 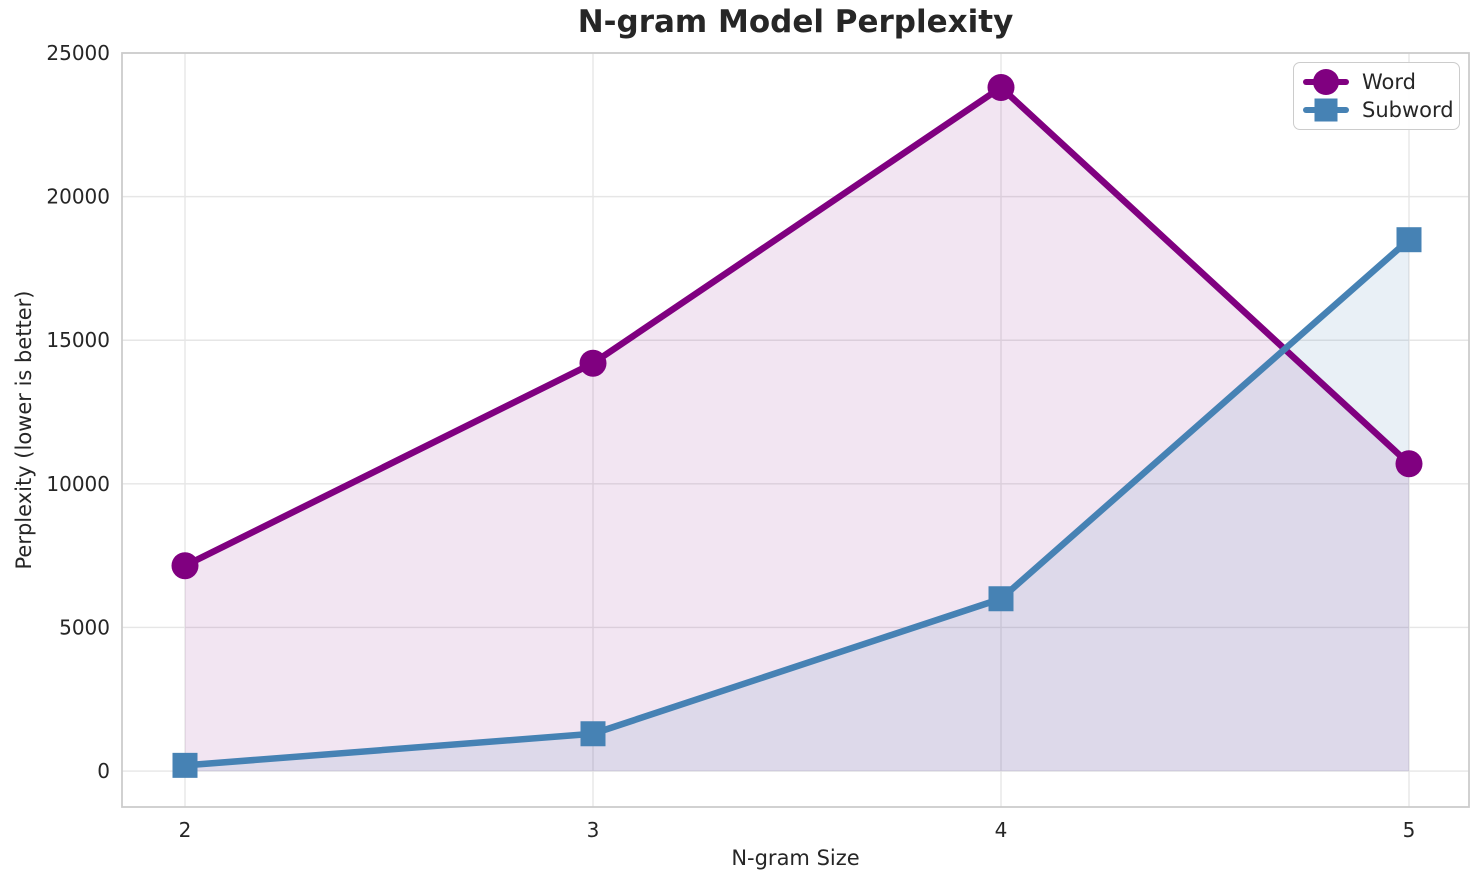 I want to click on legend-label-subword: Subword, so click(x=1408, y=109).